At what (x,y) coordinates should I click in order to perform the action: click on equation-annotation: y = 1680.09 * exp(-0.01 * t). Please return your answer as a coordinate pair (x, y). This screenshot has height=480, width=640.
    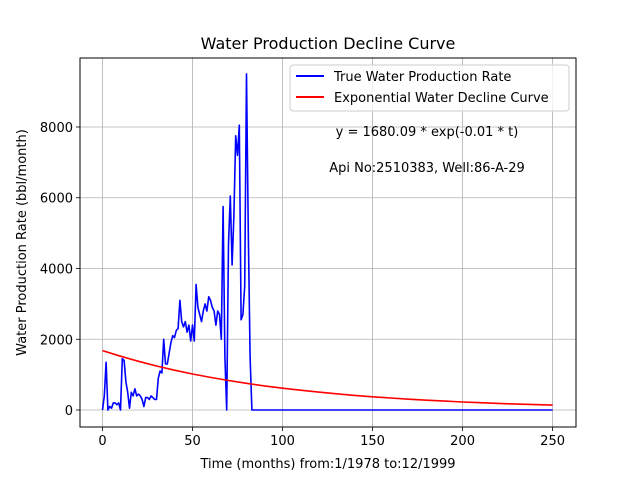
    Looking at the image, I should click on (427, 132).